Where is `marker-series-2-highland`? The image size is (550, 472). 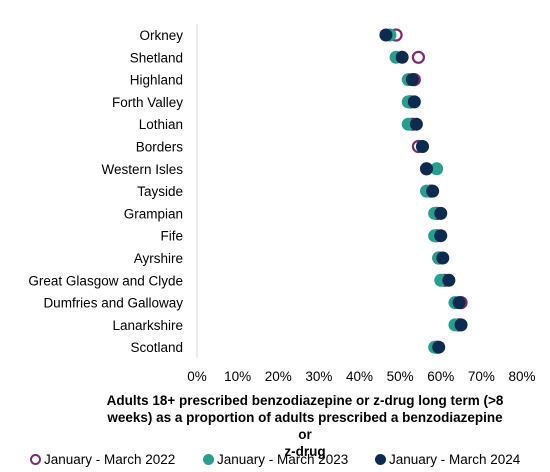
marker-series-2-highland is located at coordinates (412, 80).